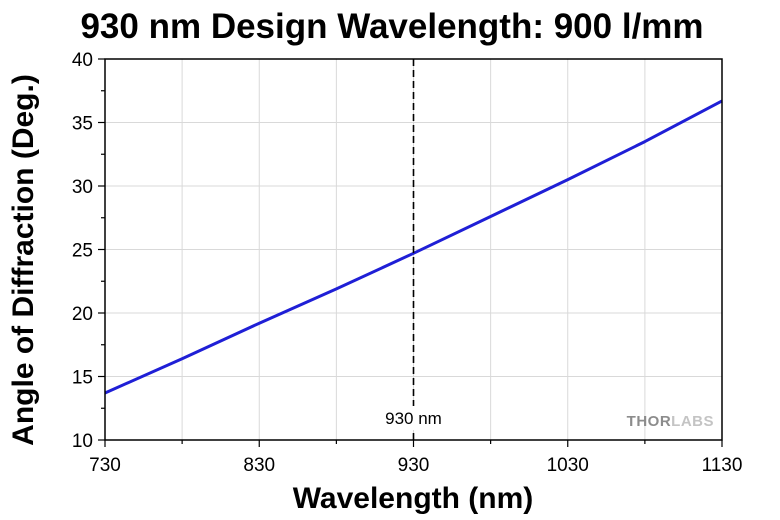 The height and width of the screenshot is (520, 780). What do you see at coordinates (413, 249) in the screenshot?
I see `annotation-layer: 930 nm` at bounding box center [413, 249].